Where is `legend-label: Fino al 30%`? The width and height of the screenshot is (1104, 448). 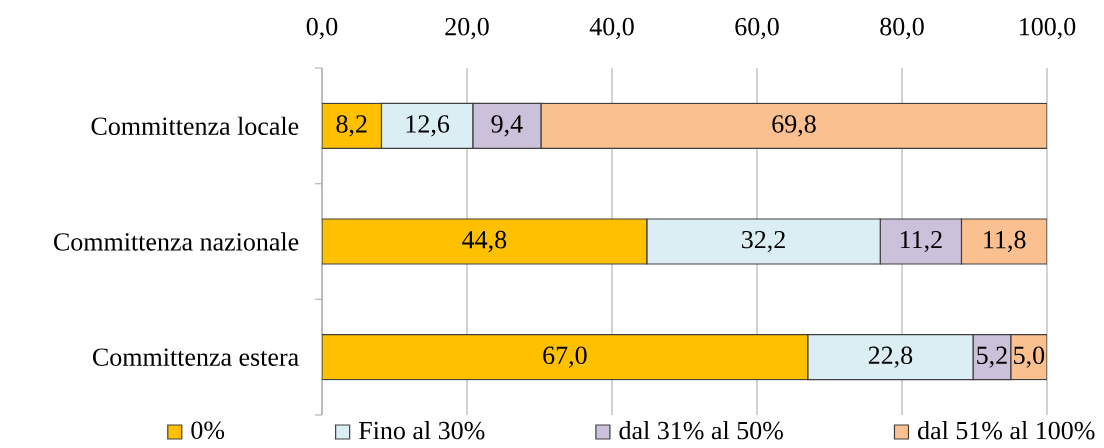 legend-label: Fino al 30% is located at coordinates (421, 430).